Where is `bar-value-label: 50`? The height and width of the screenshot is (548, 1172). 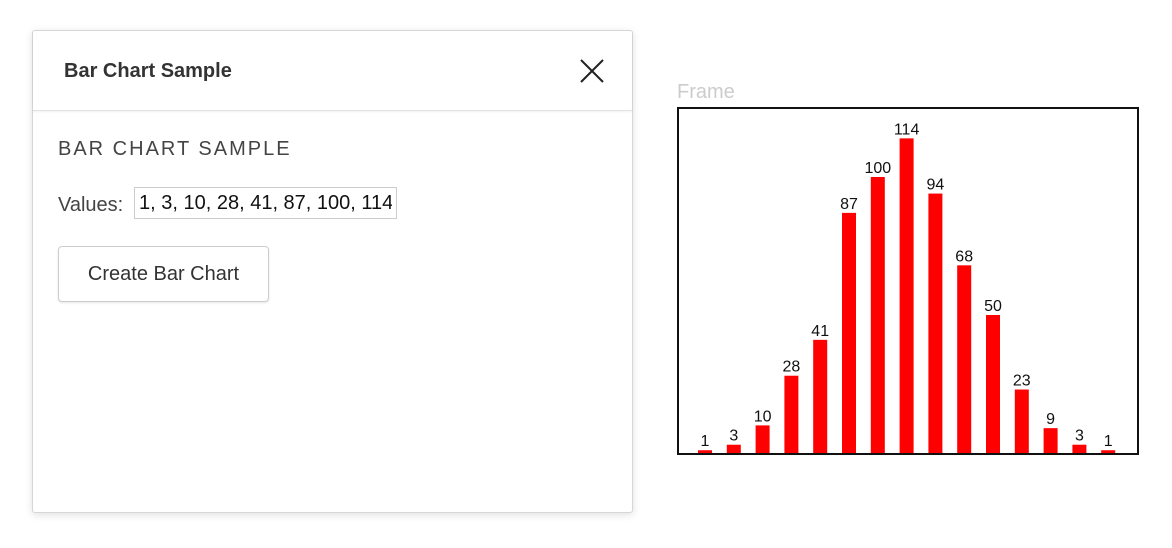 bar-value-label: 50 is located at coordinates (993, 306).